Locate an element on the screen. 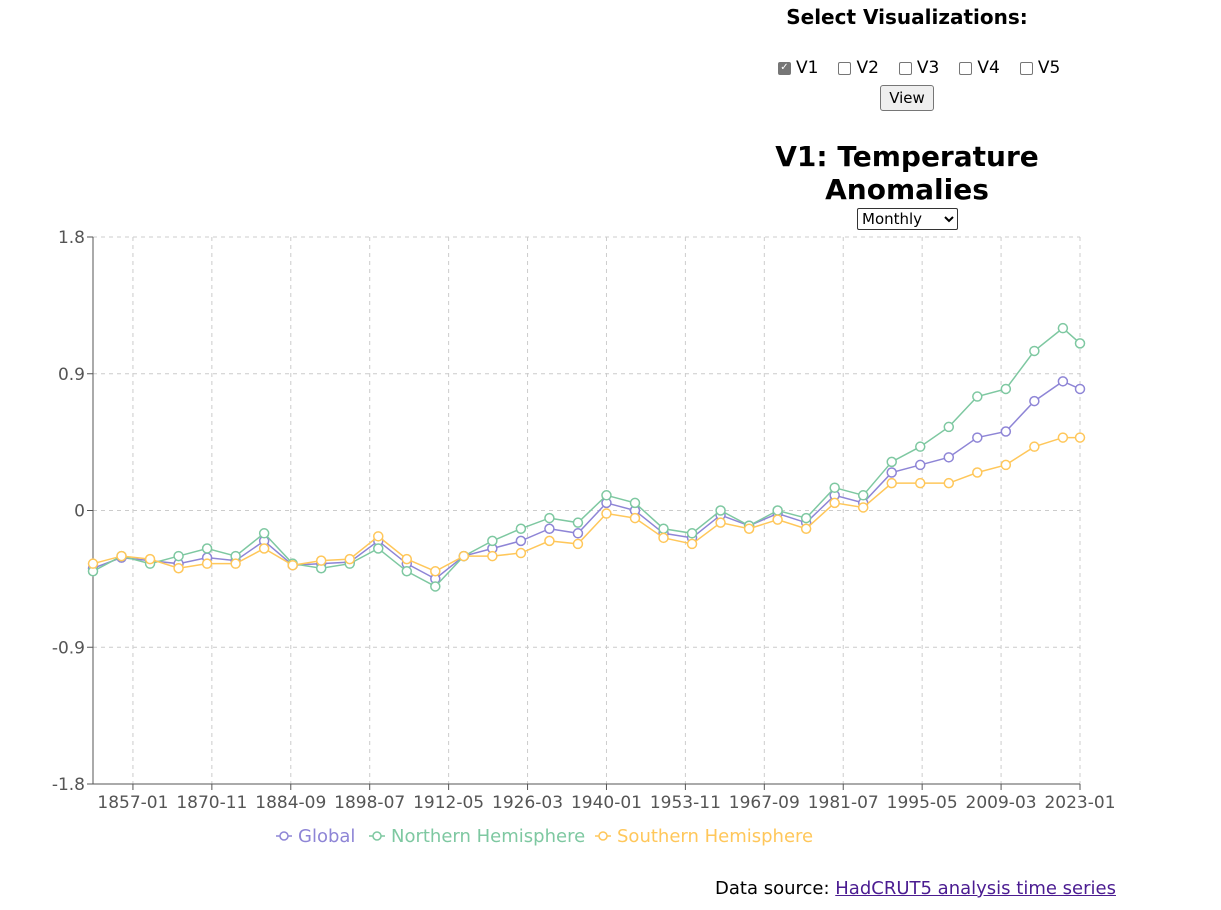 The height and width of the screenshot is (910, 1221). y-tick-label: 0 is located at coordinates (79, 512).